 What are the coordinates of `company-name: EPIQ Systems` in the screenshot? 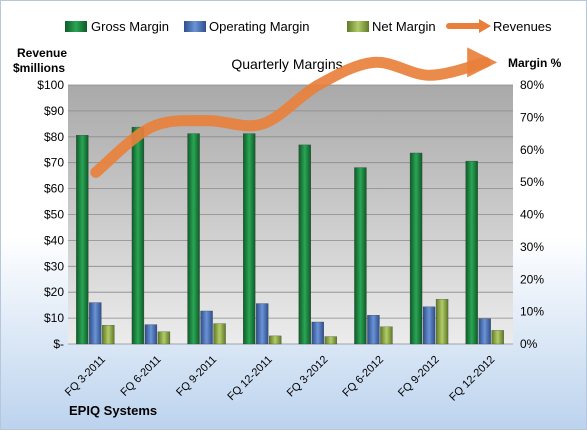 It's located at (113, 410).